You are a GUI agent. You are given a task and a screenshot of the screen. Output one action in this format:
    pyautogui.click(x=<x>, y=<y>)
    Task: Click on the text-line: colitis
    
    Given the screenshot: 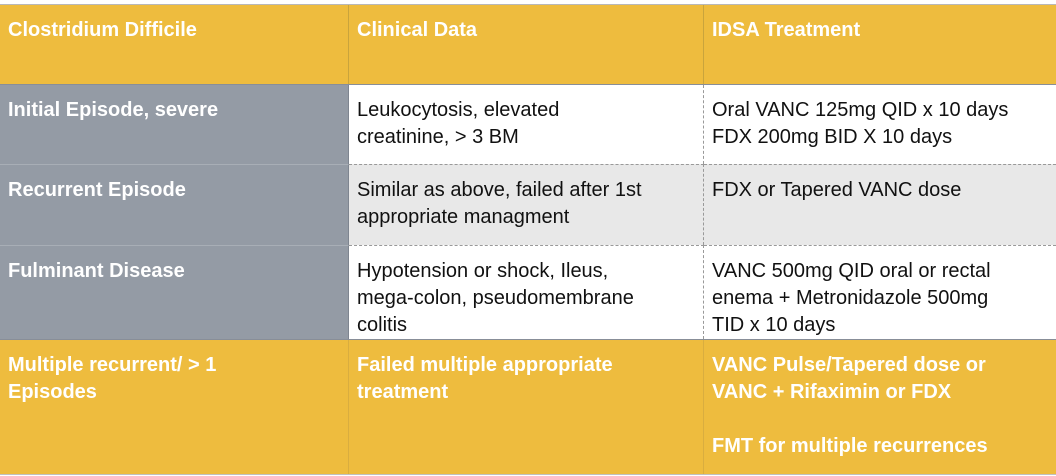 What is the action you would take?
    pyautogui.click(x=382, y=325)
    